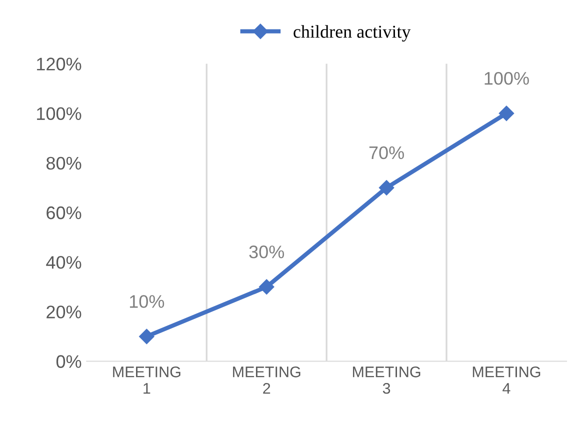 This screenshot has width=578, height=425. What do you see at coordinates (352, 33) in the screenshot?
I see `legend-label: children activity` at bounding box center [352, 33].